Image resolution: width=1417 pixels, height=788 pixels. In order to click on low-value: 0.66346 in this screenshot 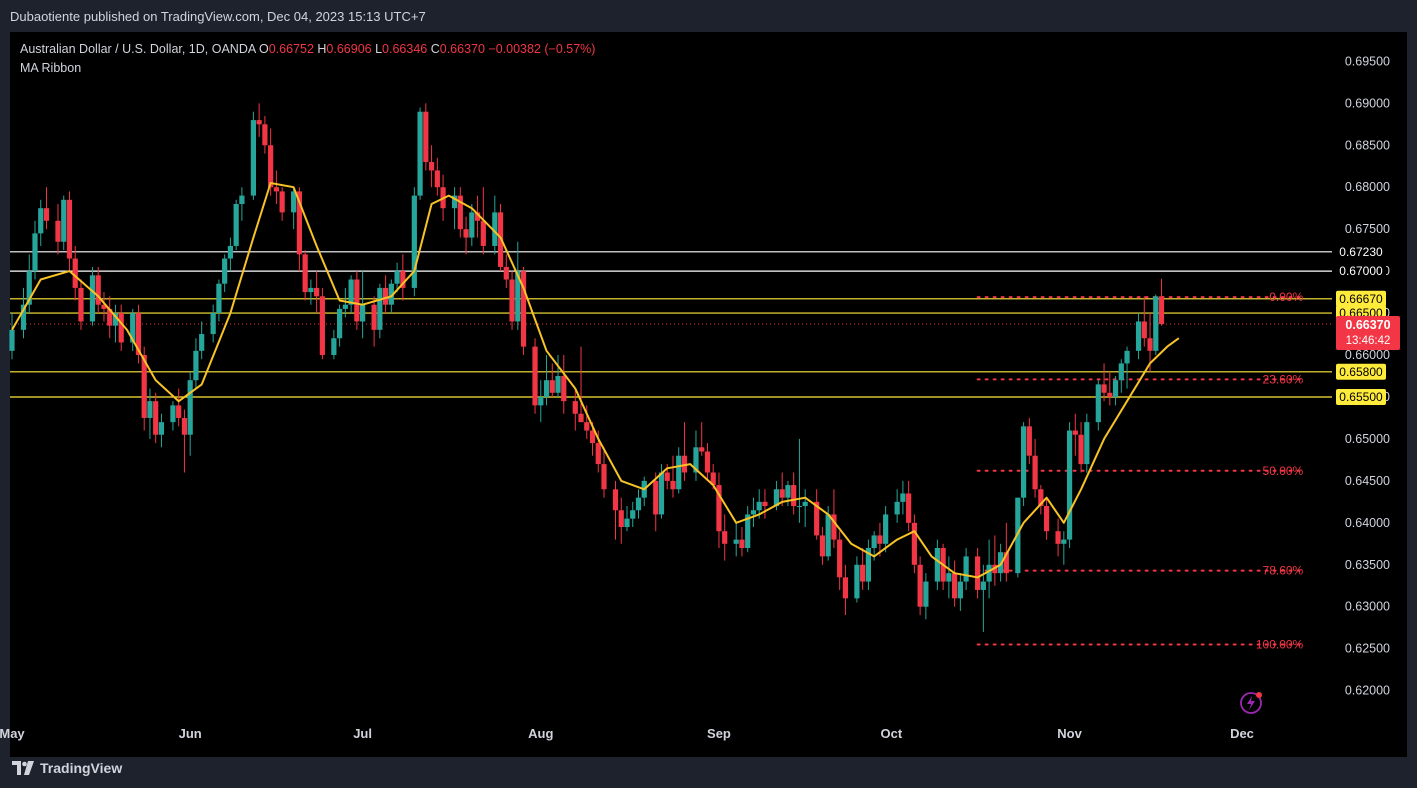, I will do `click(405, 49)`.